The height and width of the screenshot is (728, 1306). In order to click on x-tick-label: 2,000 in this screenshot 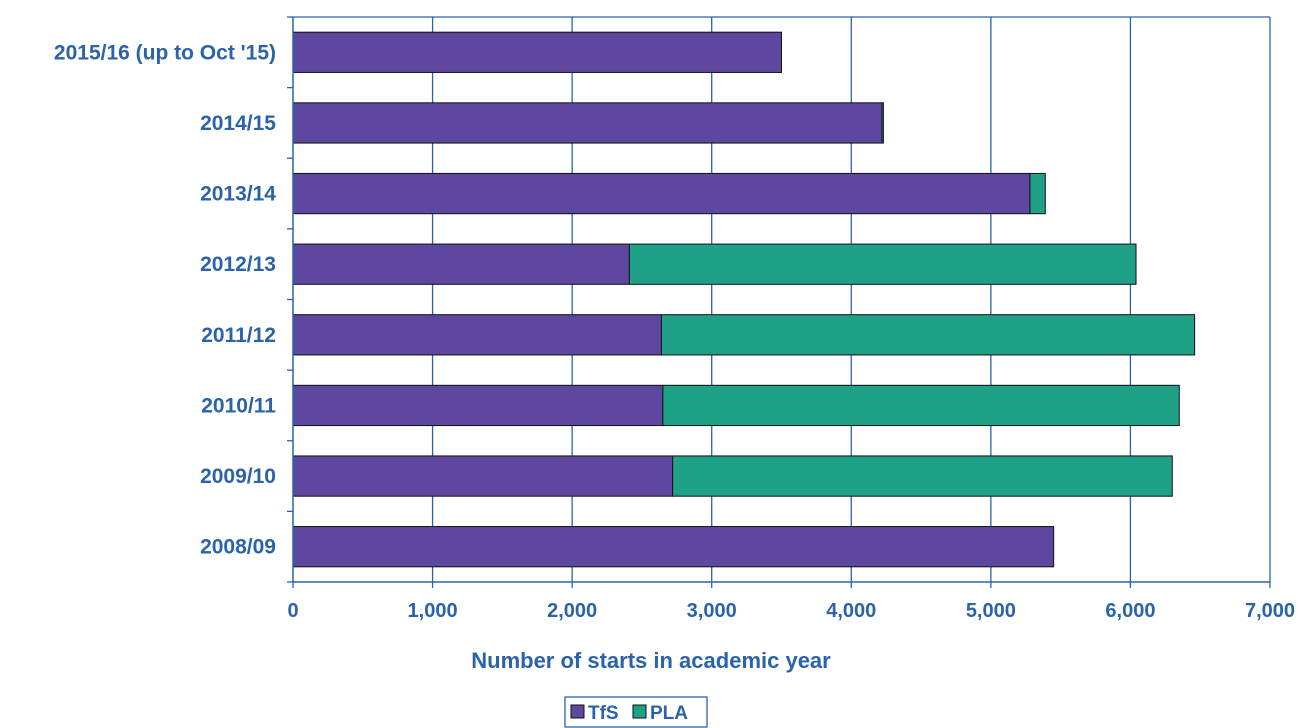, I will do `click(572, 611)`.